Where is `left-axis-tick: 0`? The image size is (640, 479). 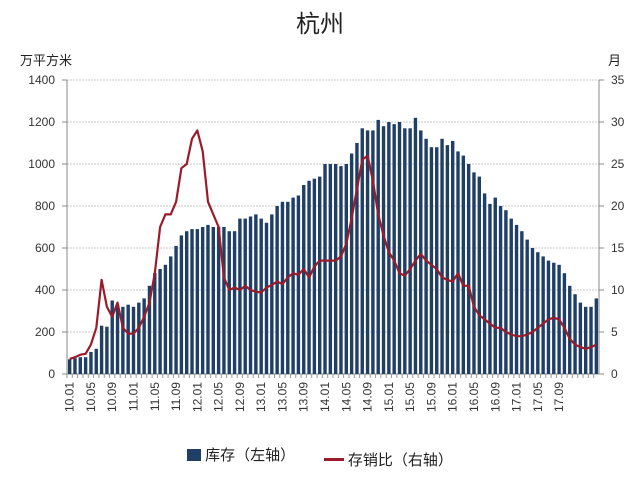 left-axis-tick: 0 is located at coordinates (51, 374).